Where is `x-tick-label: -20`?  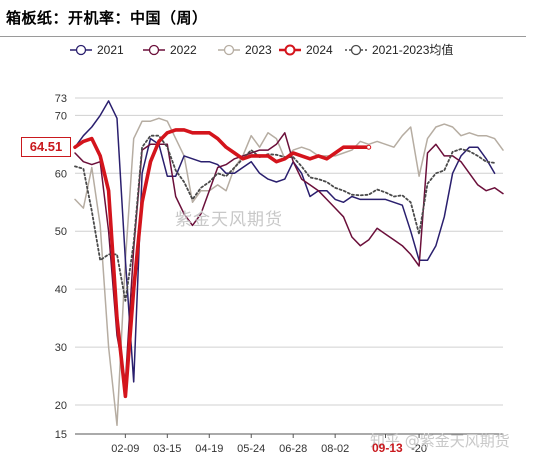
x-tick-label: -20 is located at coordinates (419, 449).